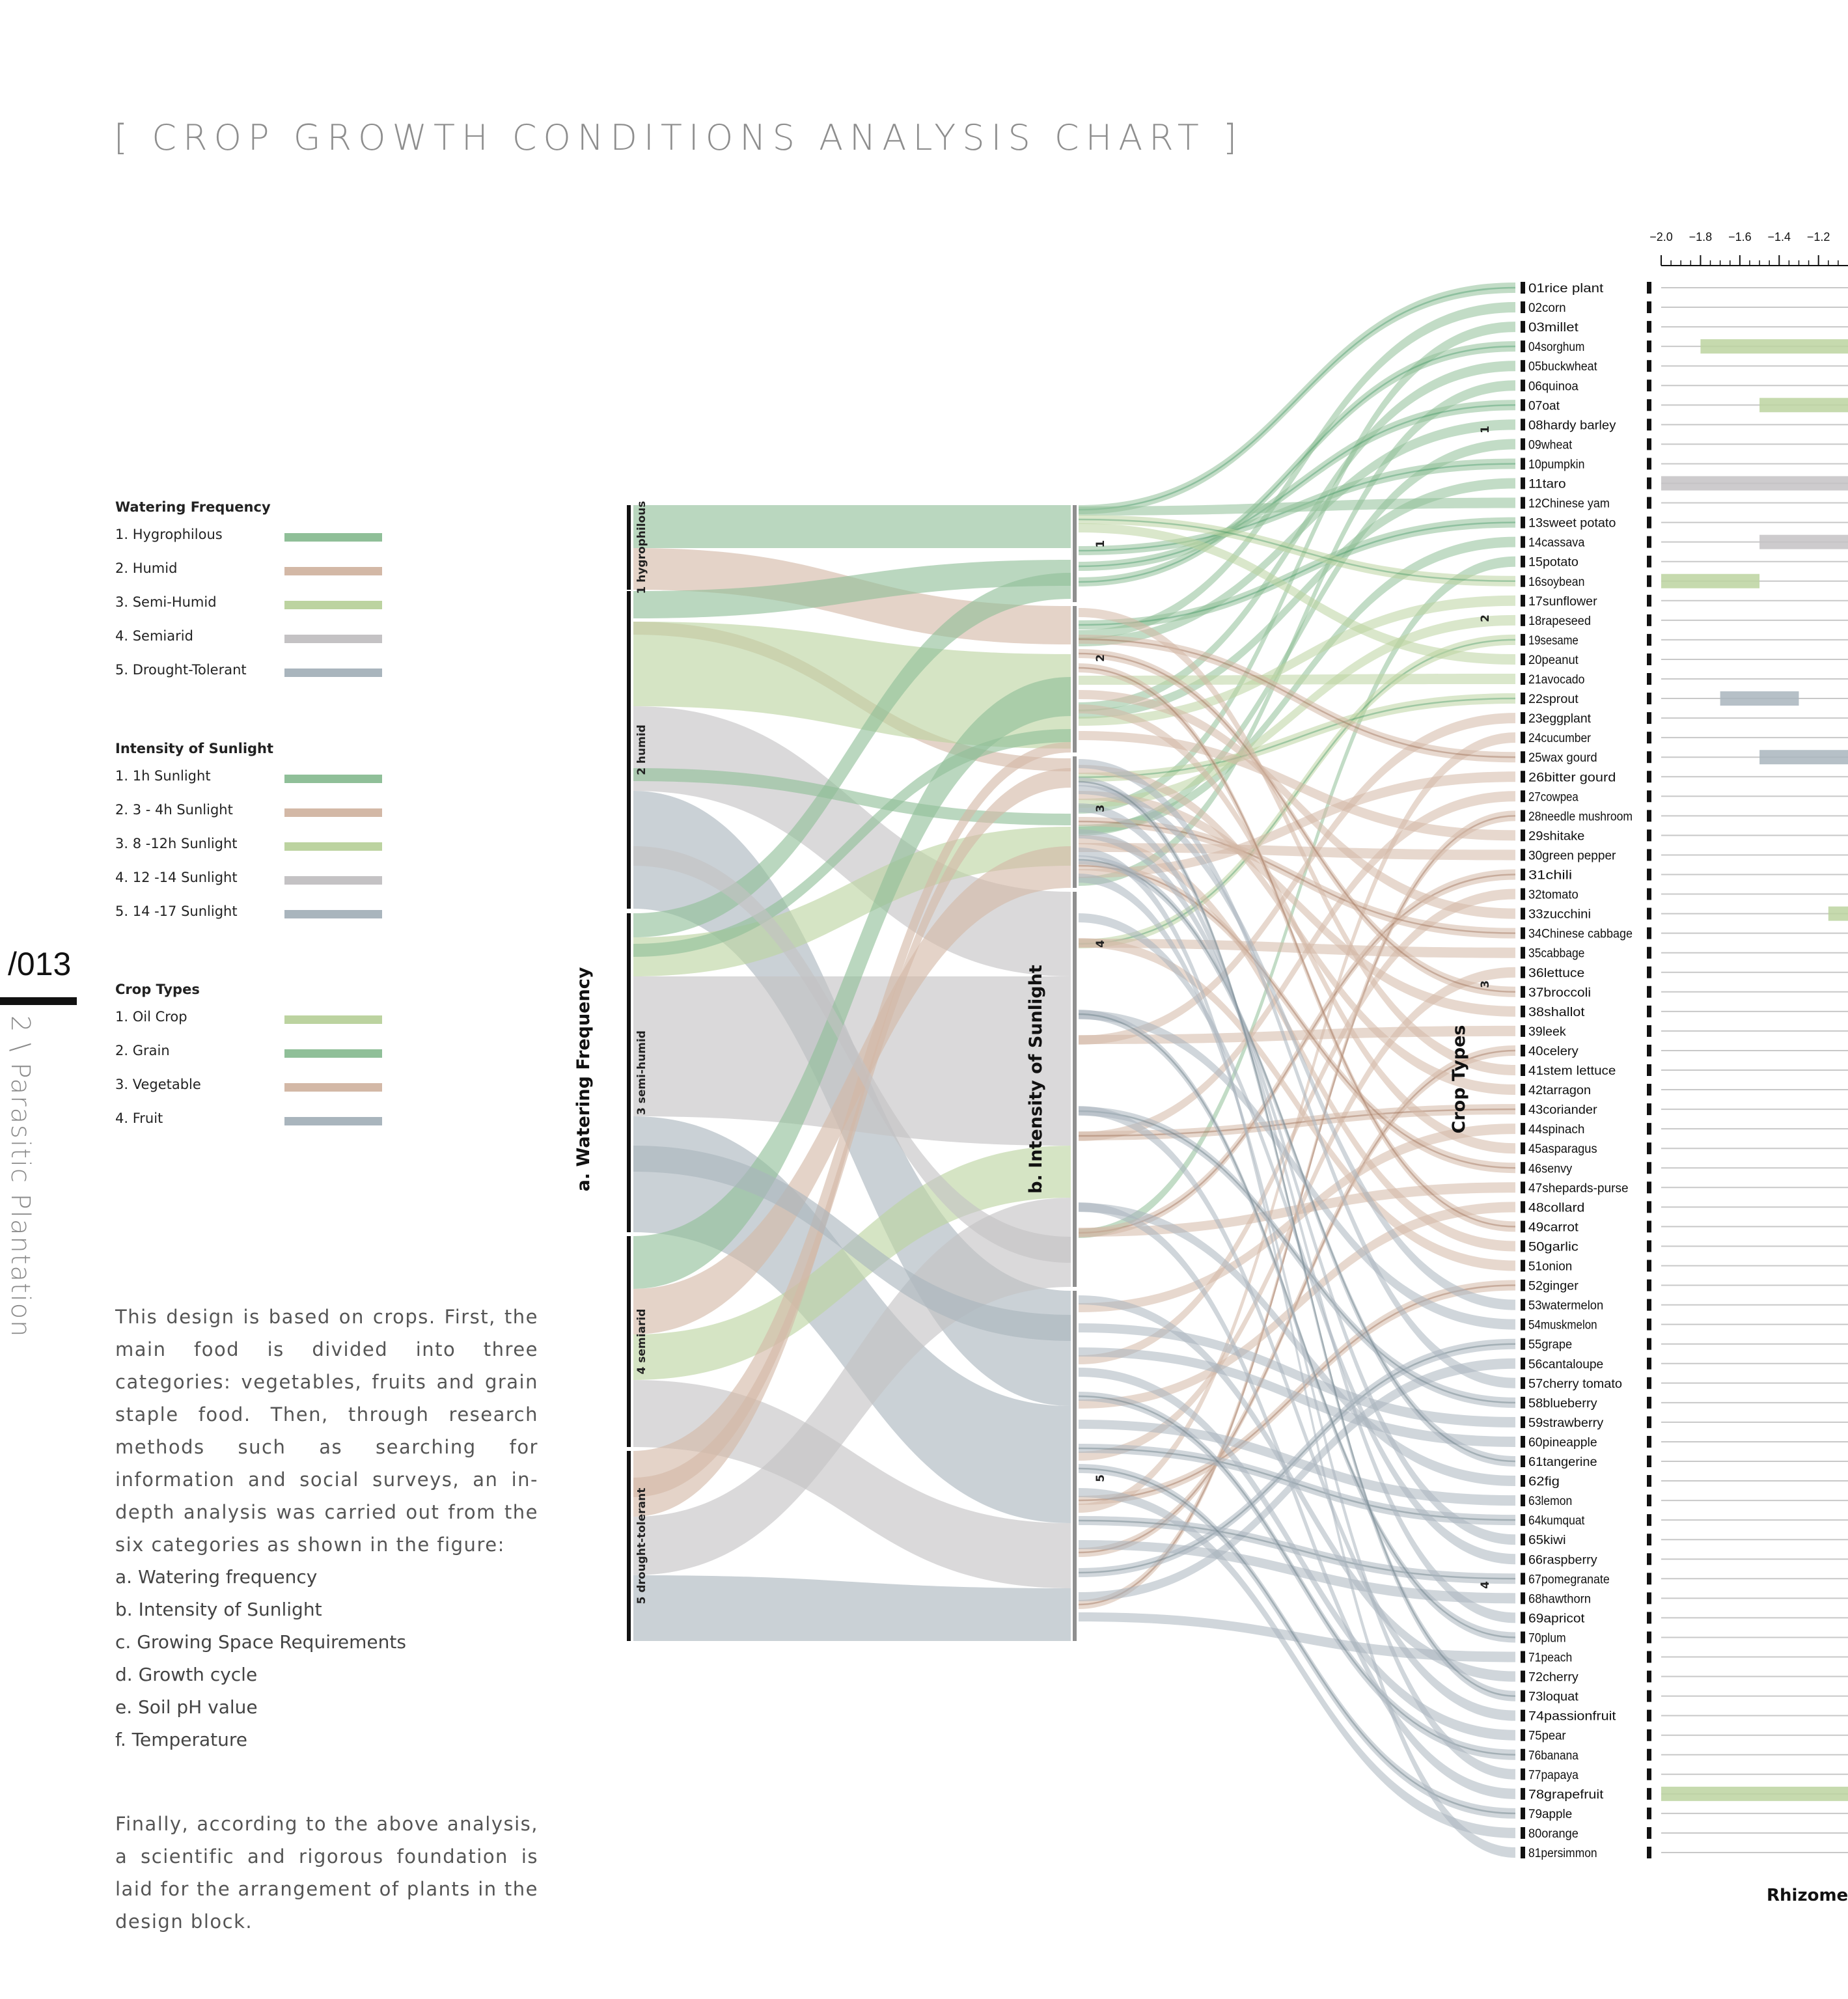 Image resolution: width=1848 pixels, height=1999 pixels. What do you see at coordinates (1553, 328) in the screenshot?
I see `crop-label: 03millet` at bounding box center [1553, 328].